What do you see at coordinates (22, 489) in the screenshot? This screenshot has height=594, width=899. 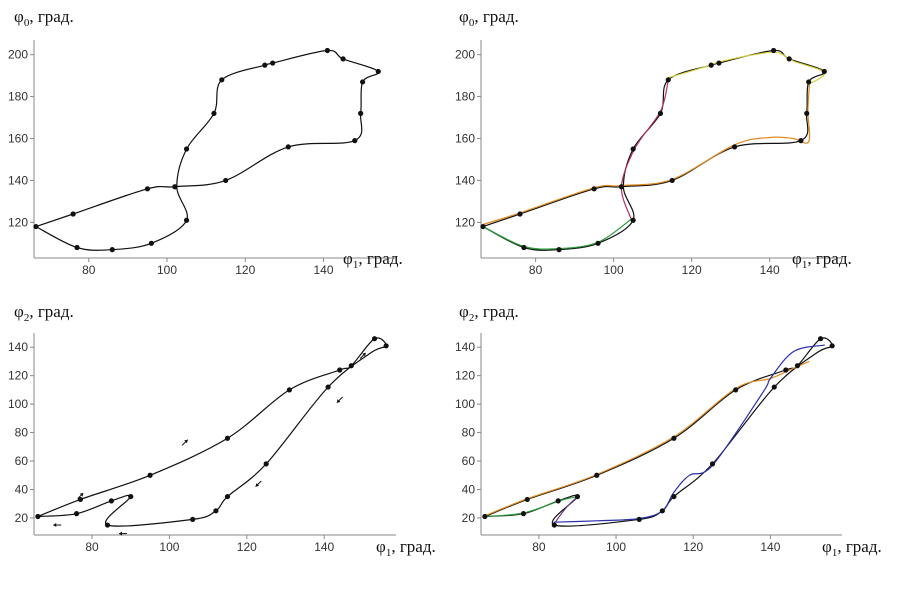 I see `y-tick-label: 40` at bounding box center [22, 489].